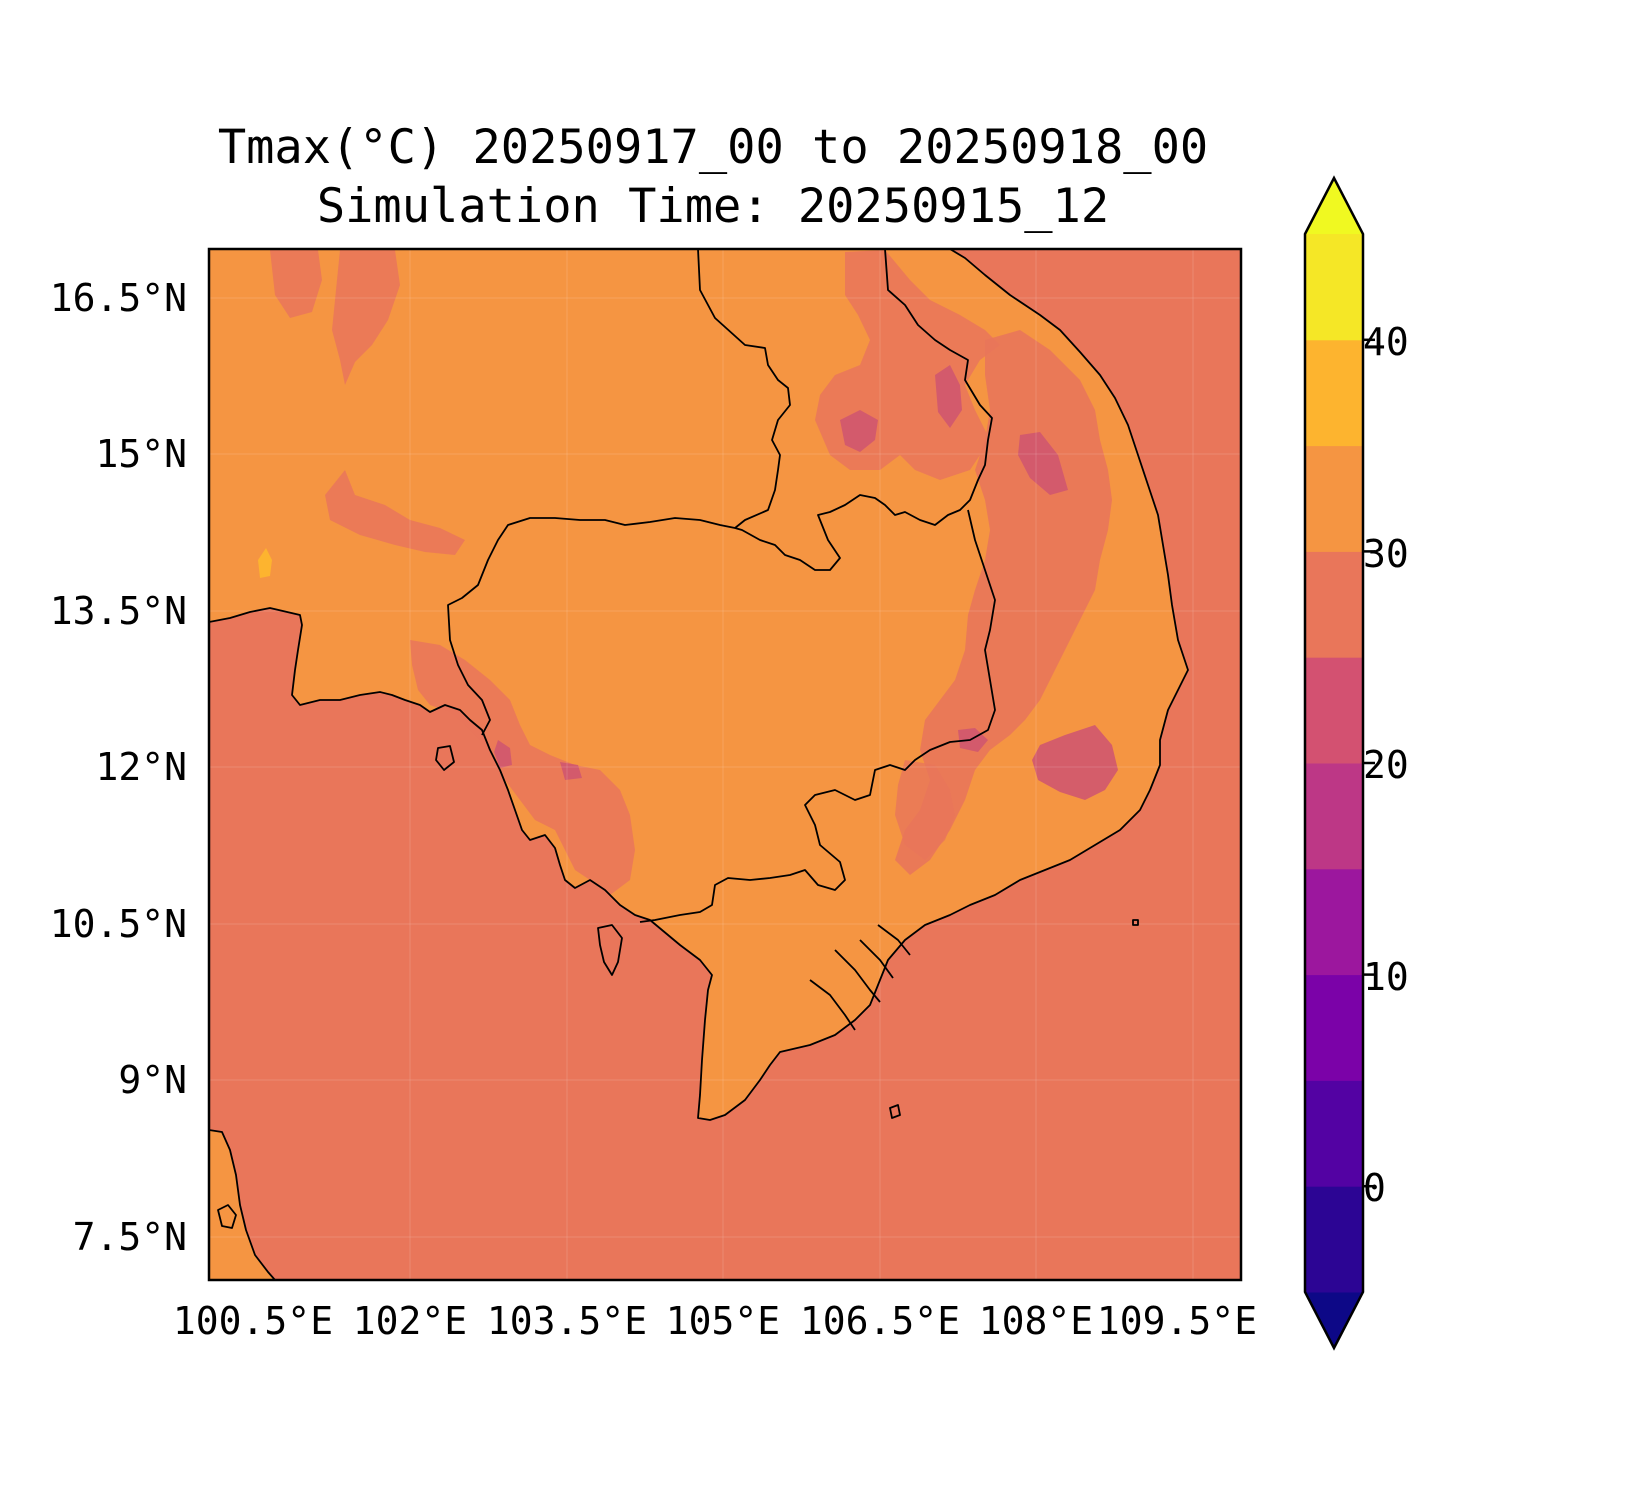 This screenshot has height=1500, width=1650. What do you see at coordinates (1334, 206) in the screenshot?
I see `colorbar-extend-high` at bounding box center [1334, 206].